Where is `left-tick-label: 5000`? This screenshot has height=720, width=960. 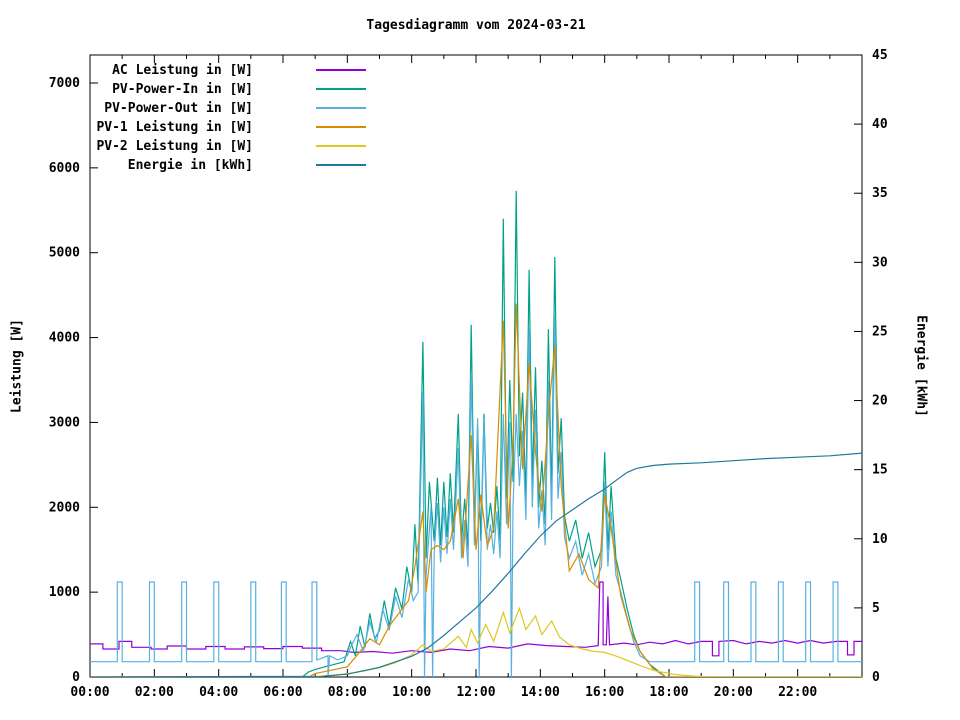 left-tick-label: 5000 is located at coordinates (64, 253).